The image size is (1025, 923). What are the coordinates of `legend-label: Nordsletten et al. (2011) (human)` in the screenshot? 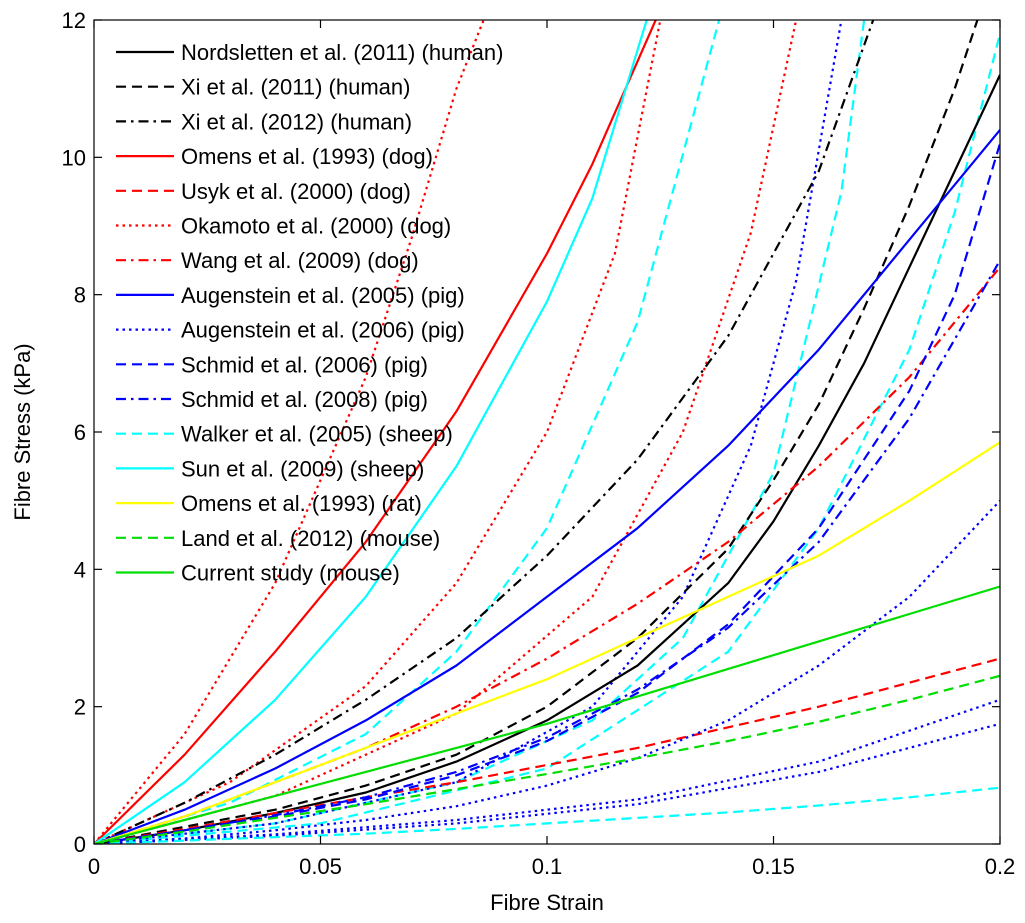 It's located at (342, 52).